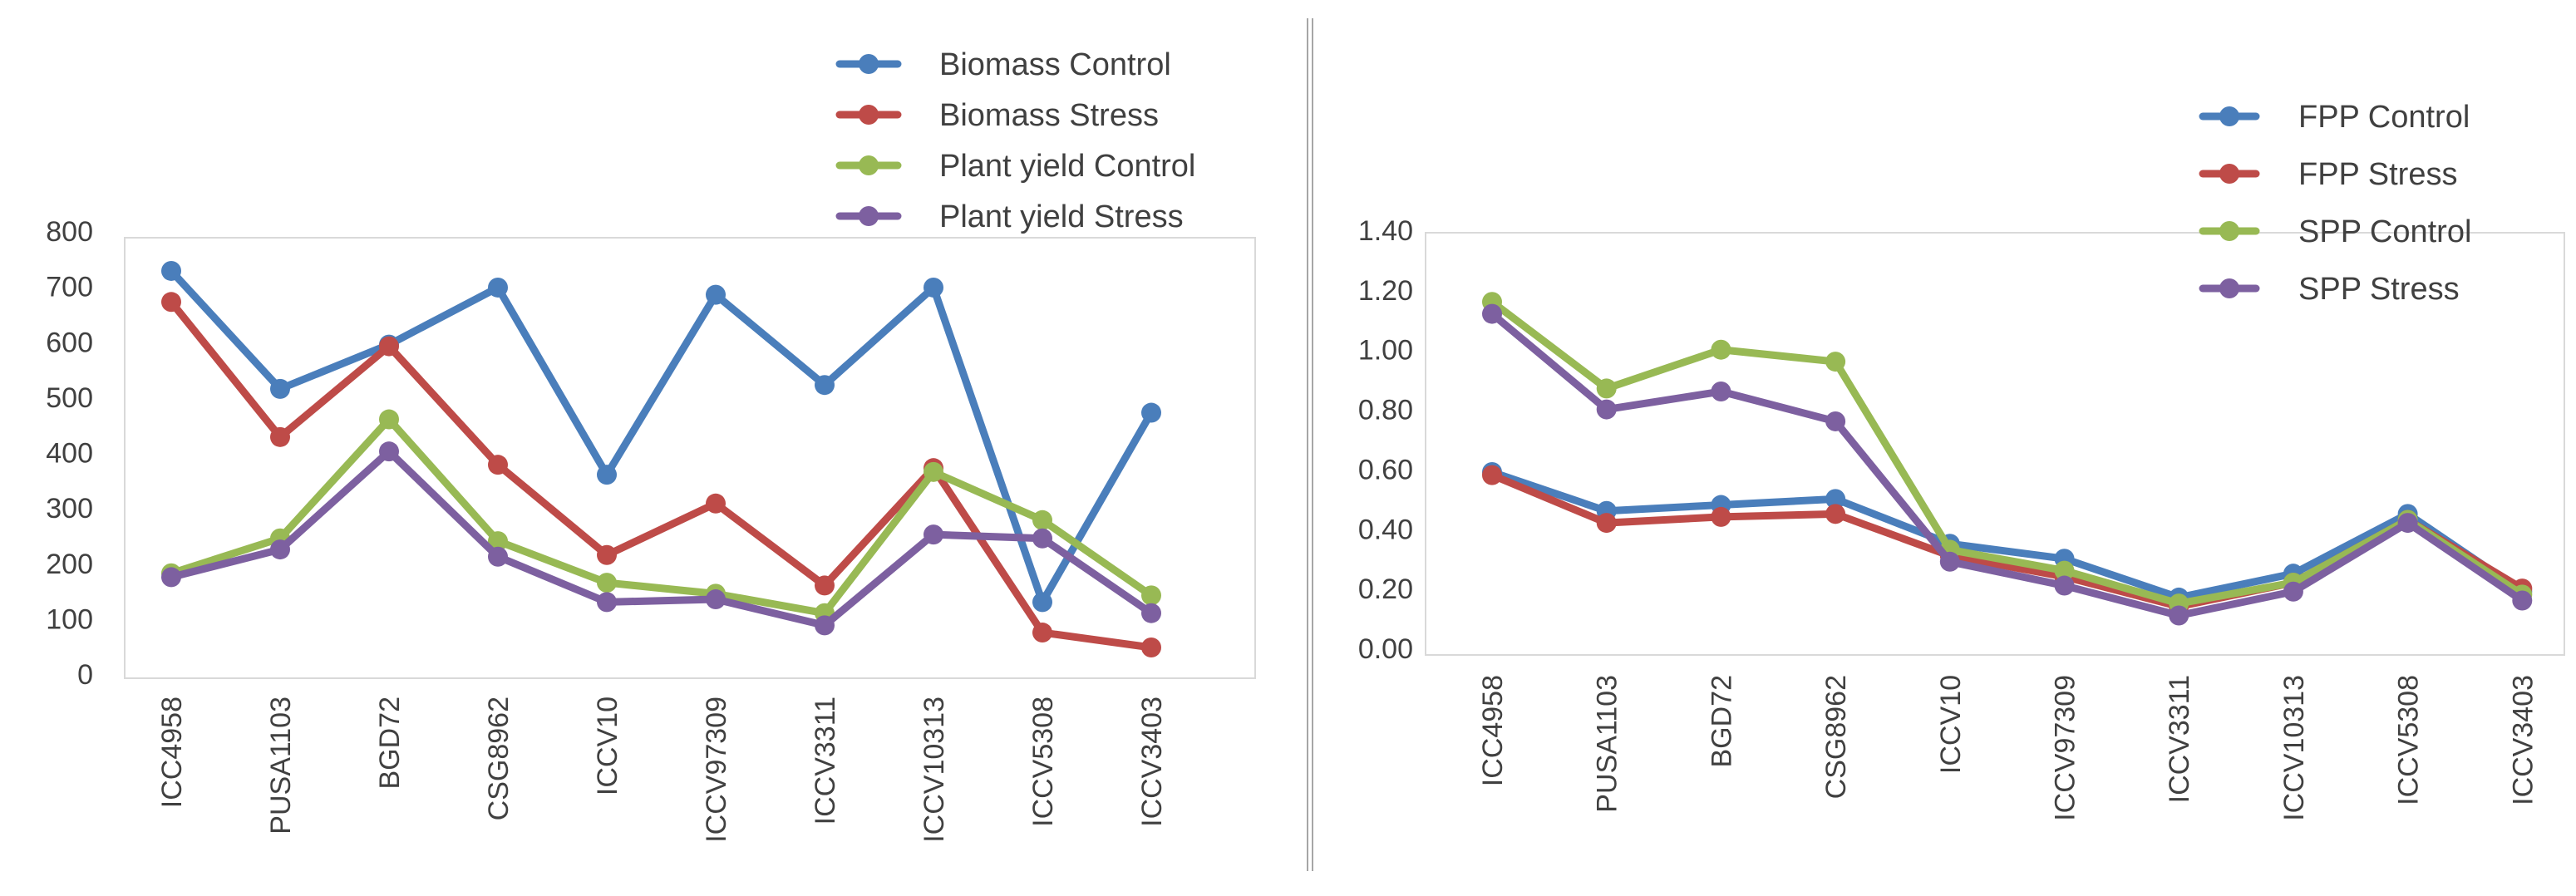  I want to click on left-x-tick-label: ICCV97309, so click(716, 770).